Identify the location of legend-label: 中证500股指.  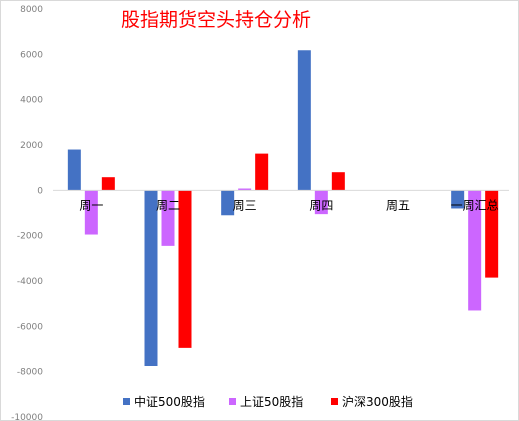
(169, 401).